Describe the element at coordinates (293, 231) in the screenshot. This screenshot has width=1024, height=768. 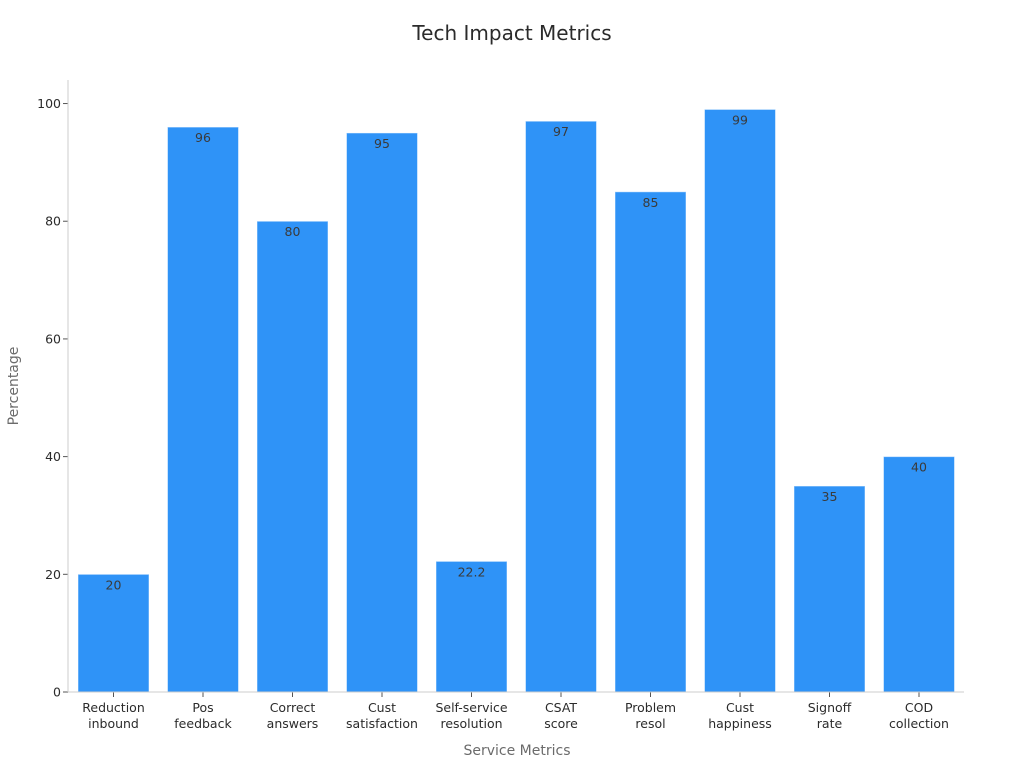
I see `bar-value-label: 80` at that location.